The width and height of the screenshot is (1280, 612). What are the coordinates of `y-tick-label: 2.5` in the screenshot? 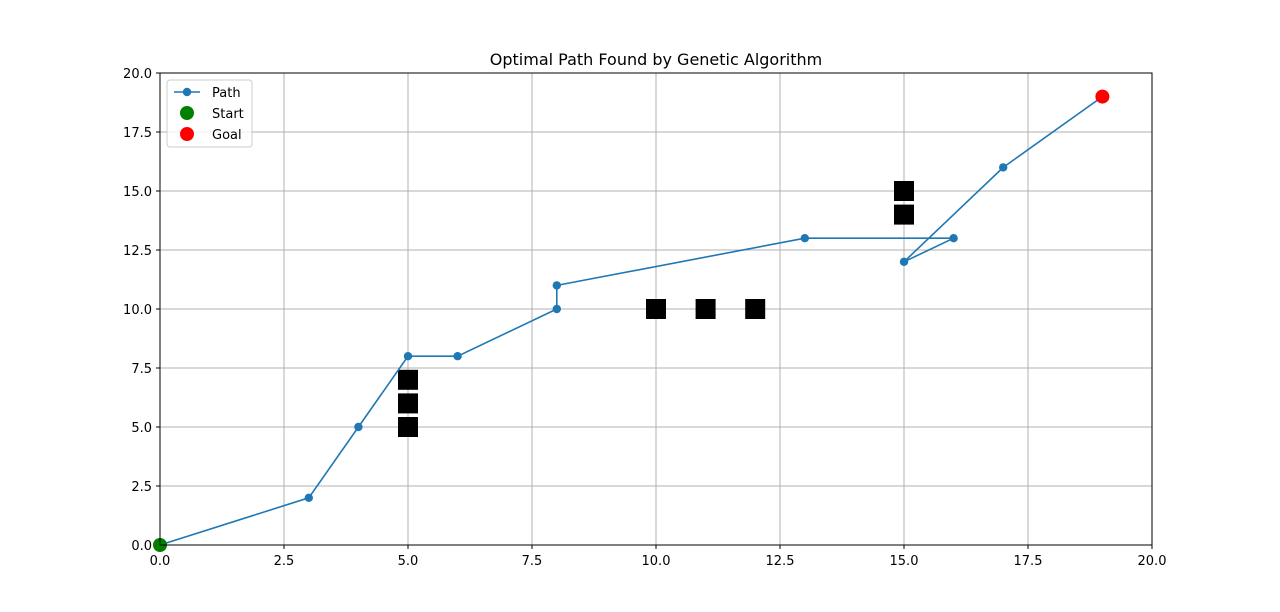 It's located at (141, 487).